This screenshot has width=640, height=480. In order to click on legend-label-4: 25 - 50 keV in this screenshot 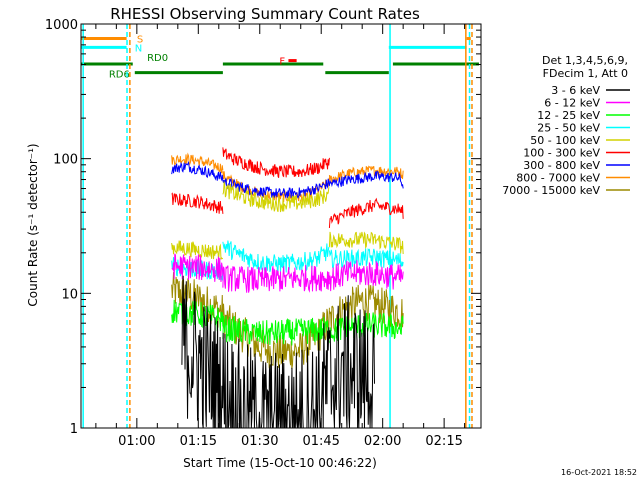, I will do `click(568, 128)`.